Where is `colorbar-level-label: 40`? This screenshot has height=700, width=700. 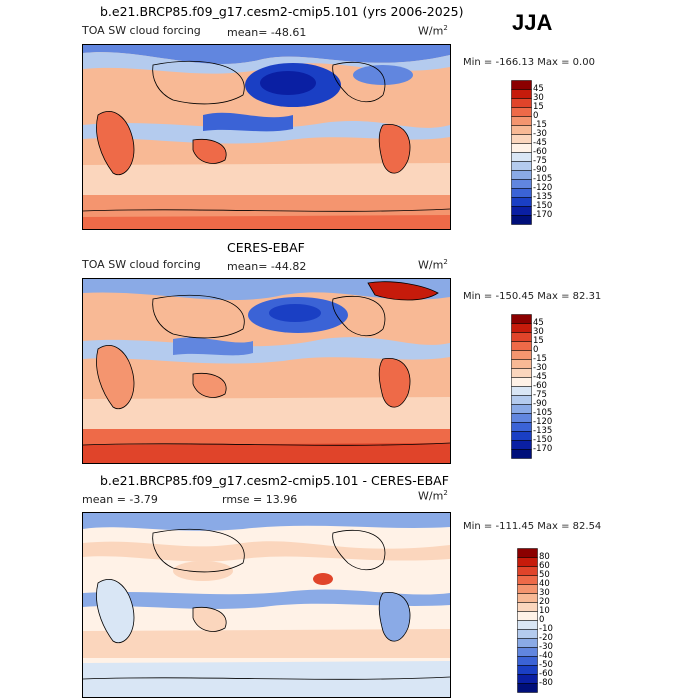
colorbar-level-label: 40 is located at coordinates (544, 584).